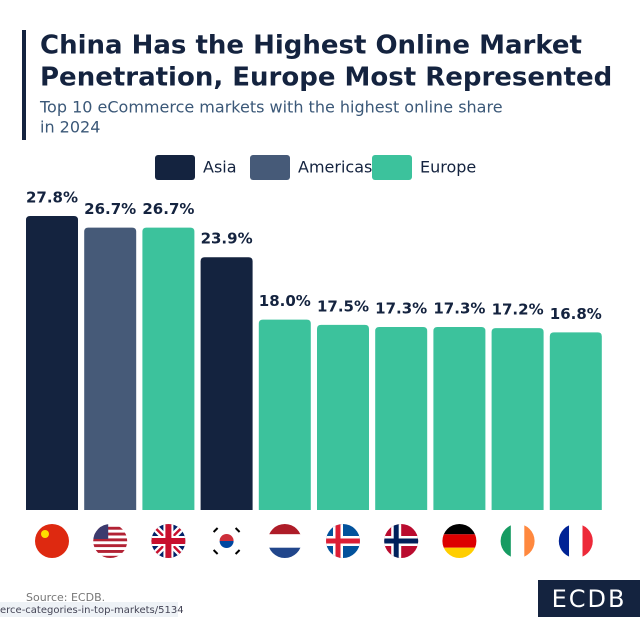 This screenshot has height=621, width=640. Describe the element at coordinates (285, 301) in the screenshot. I see `value-label: 18.0%` at that location.